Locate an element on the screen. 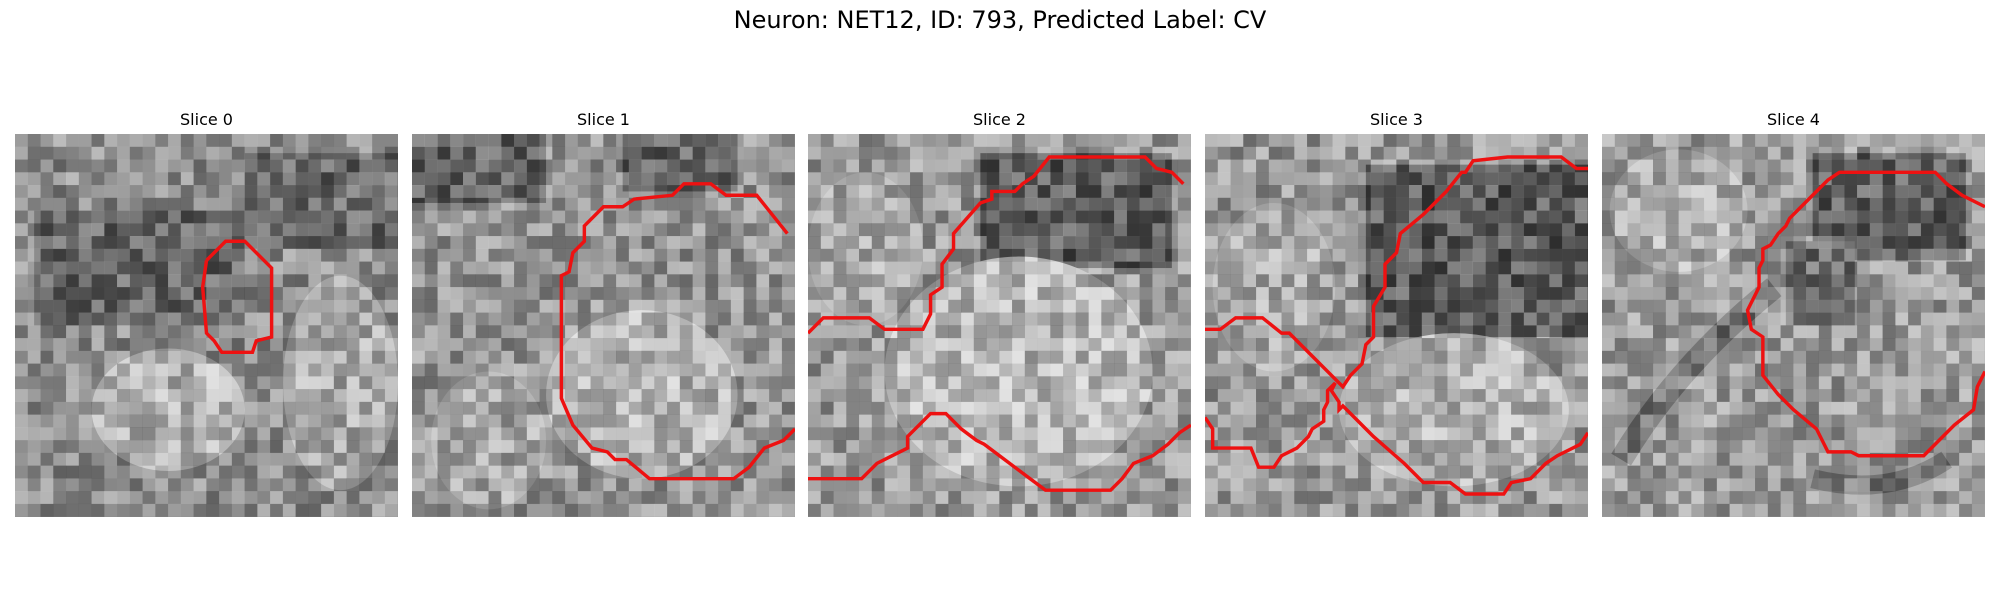 The height and width of the screenshot is (600, 2000). slice-panel-2: Slice 2 is located at coordinates (999, 312).